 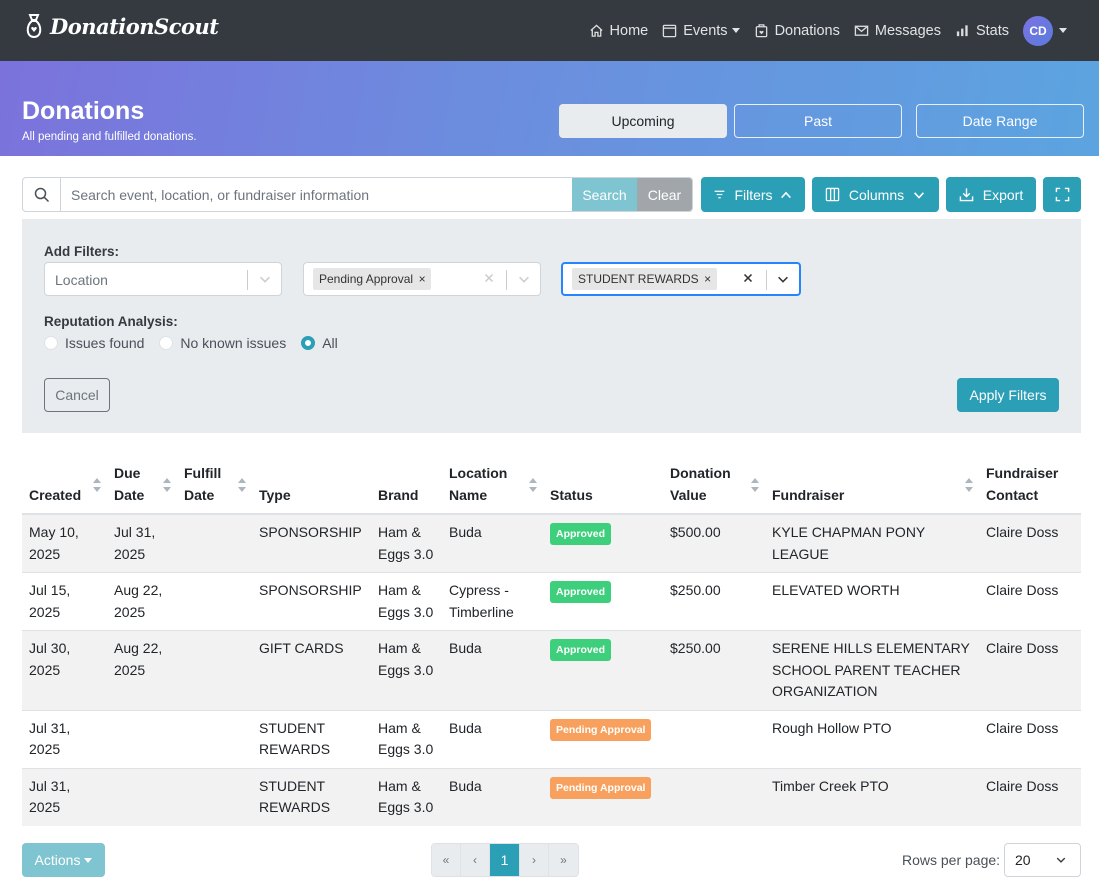 I want to click on radio-button-selected, so click(x=308, y=343).